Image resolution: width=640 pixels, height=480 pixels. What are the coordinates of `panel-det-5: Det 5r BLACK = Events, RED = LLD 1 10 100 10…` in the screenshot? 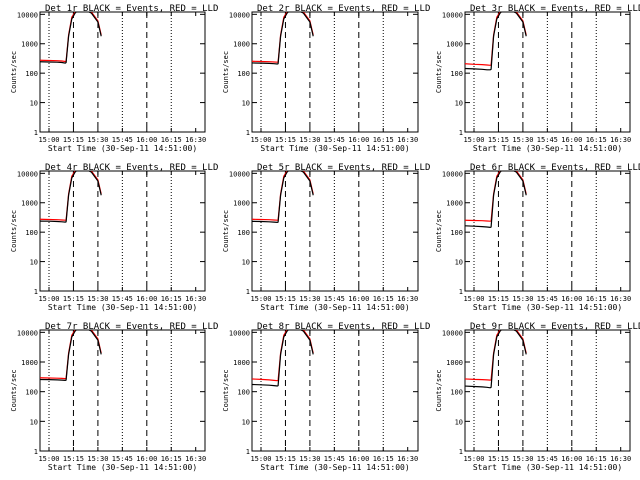 It's located at (326, 237).